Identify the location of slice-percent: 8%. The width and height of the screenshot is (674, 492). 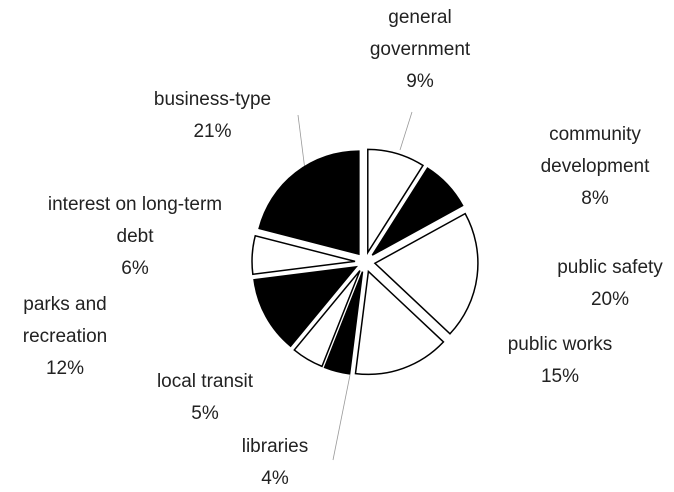
(595, 198).